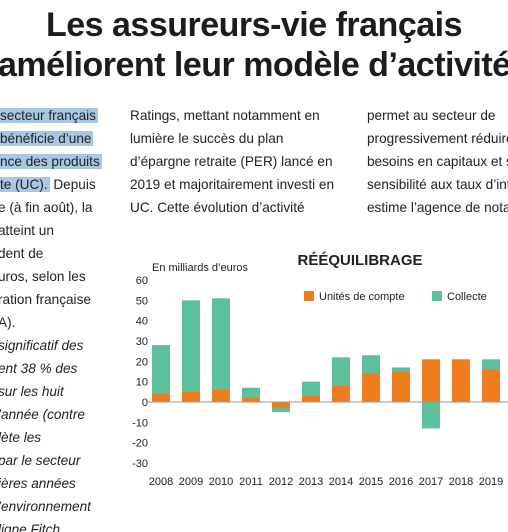 The height and width of the screenshot is (532, 508). I want to click on x-tick-label: 2013, so click(311, 482).